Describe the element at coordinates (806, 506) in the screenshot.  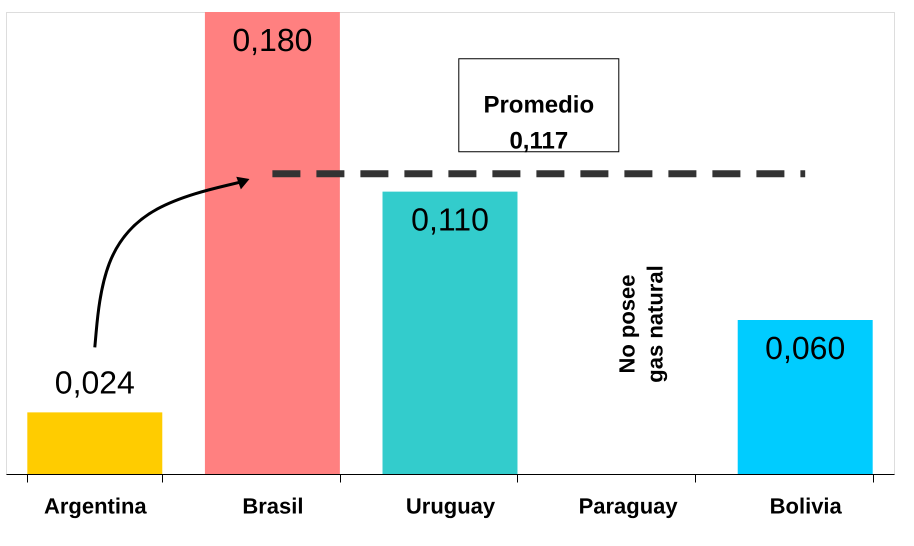
I see `x-tick-label: Bolivia` at that location.